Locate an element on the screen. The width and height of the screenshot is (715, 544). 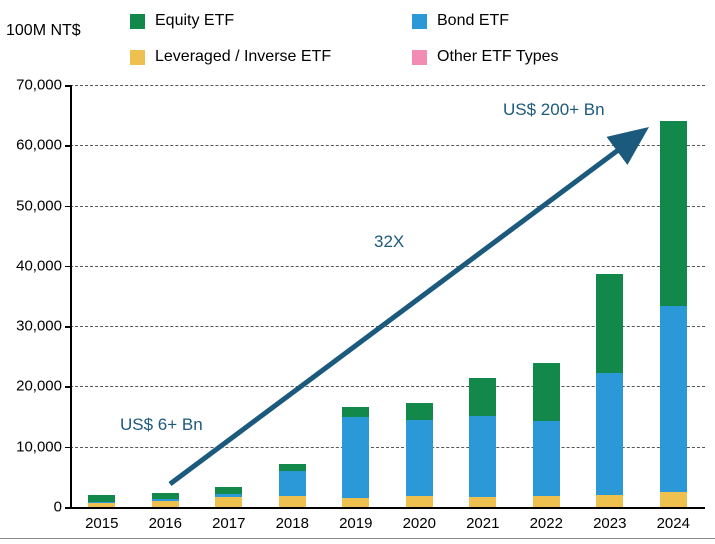
bar-segment-leveraged-inverse-etf-2015 is located at coordinates (102, 504).